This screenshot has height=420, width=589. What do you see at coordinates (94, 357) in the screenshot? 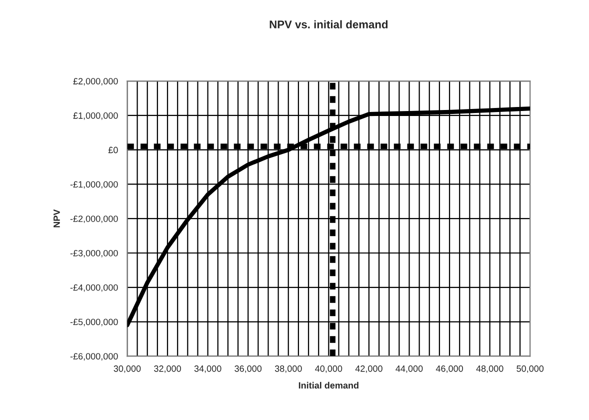
I see `y-tick-label: -£6,000,000` at bounding box center [94, 357].